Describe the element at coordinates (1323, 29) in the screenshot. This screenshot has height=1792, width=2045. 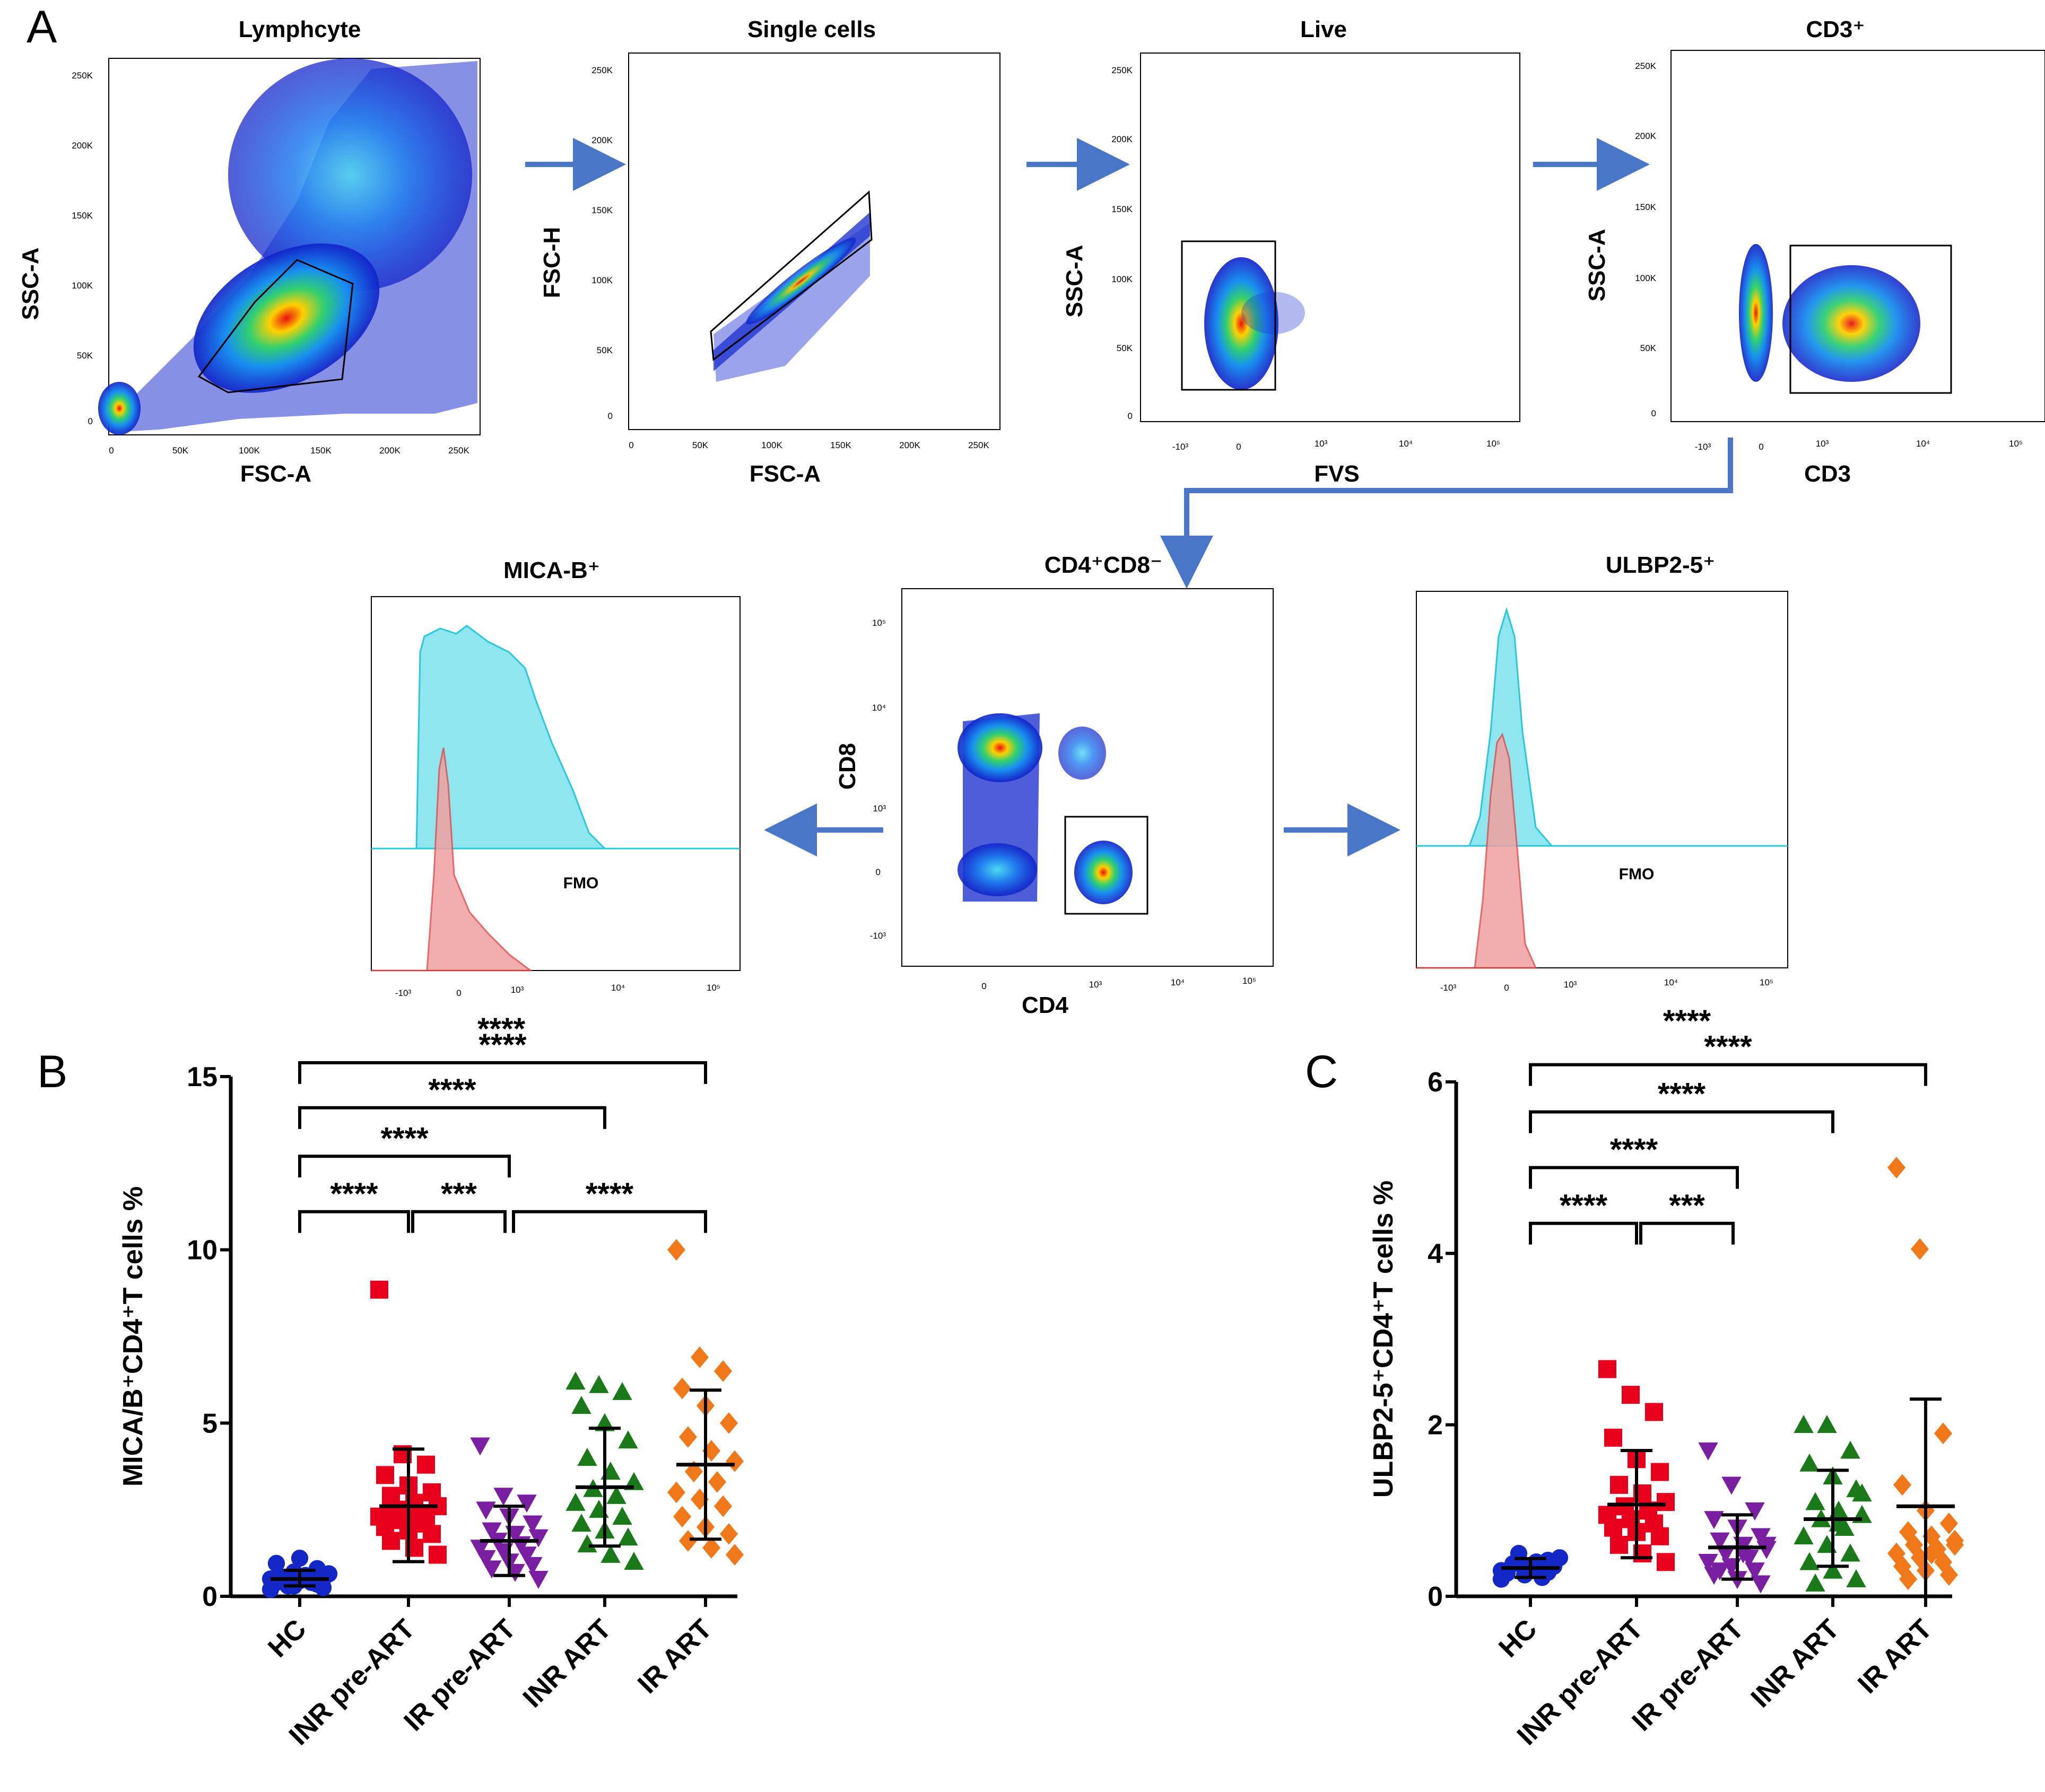
I see `flow-title: Live` at that location.